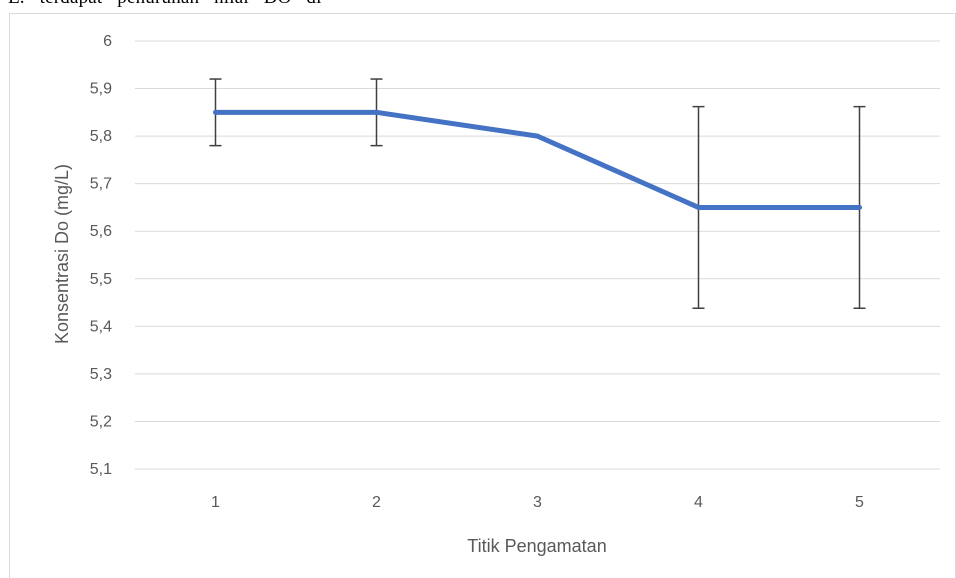 This screenshot has width=956, height=578. What do you see at coordinates (107, 41) in the screenshot?
I see `y-tick-label: 6` at bounding box center [107, 41].